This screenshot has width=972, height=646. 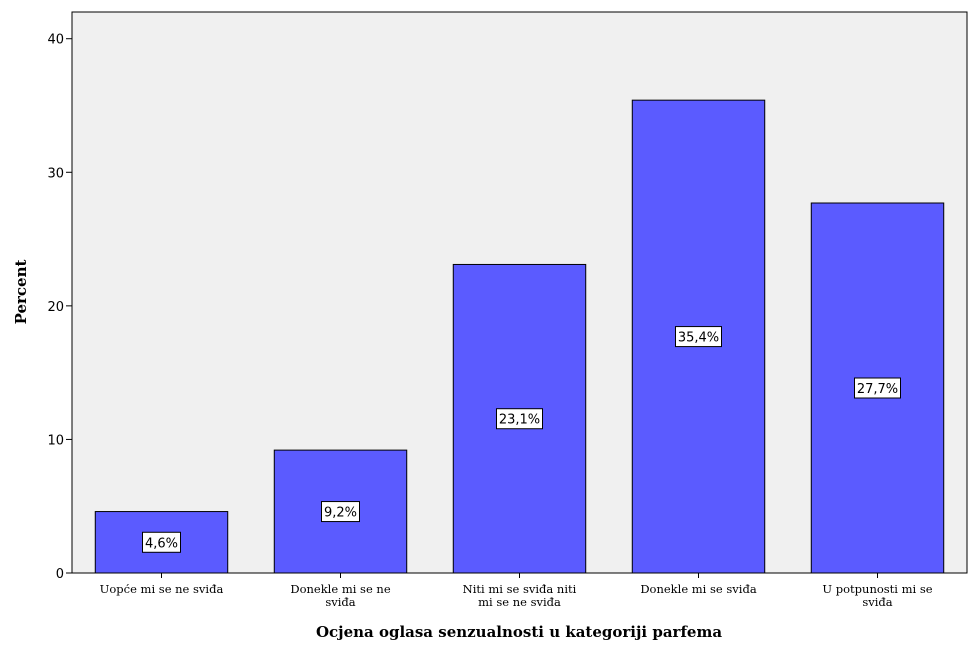 I want to click on y-tick-label: 0, so click(x=60, y=574).